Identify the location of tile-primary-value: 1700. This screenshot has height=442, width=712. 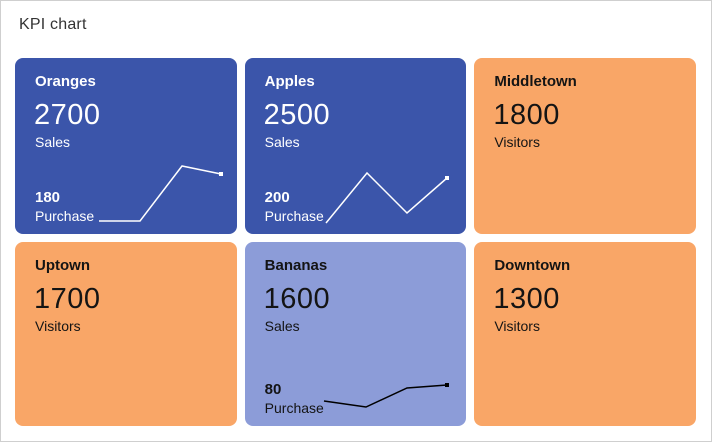
(67, 299).